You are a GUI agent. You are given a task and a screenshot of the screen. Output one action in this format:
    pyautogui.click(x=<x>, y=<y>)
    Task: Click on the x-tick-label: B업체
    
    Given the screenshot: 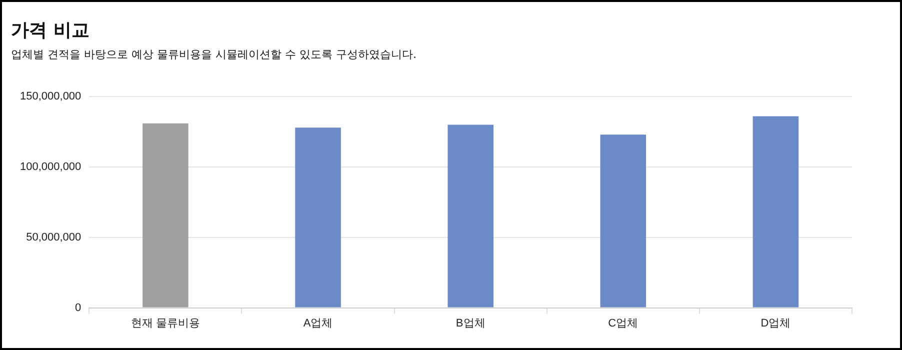 What is the action you would take?
    pyautogui.click(x=471, y=323)
    